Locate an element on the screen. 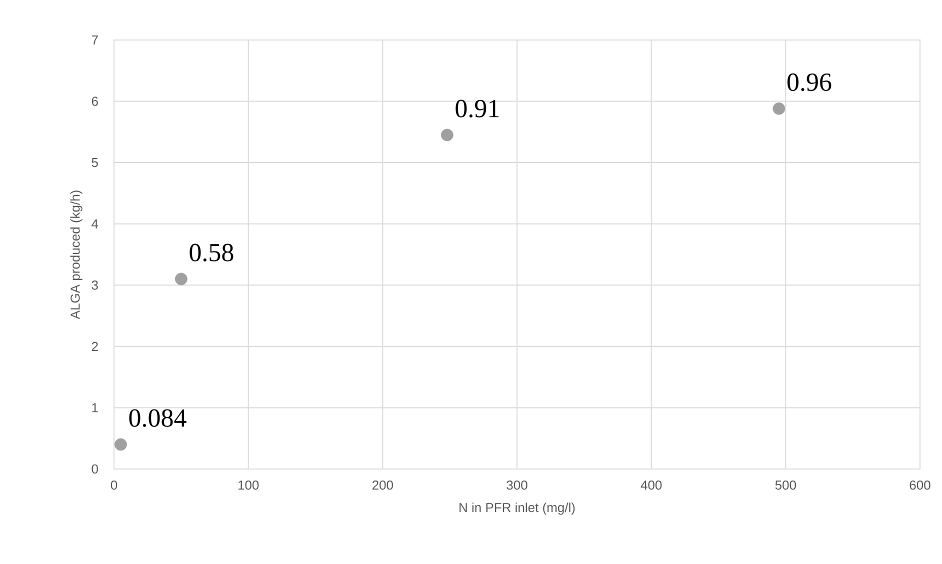 This screenshot has height=564, width=942. y-tick-label: 2 is located at coordinates (95, 346).